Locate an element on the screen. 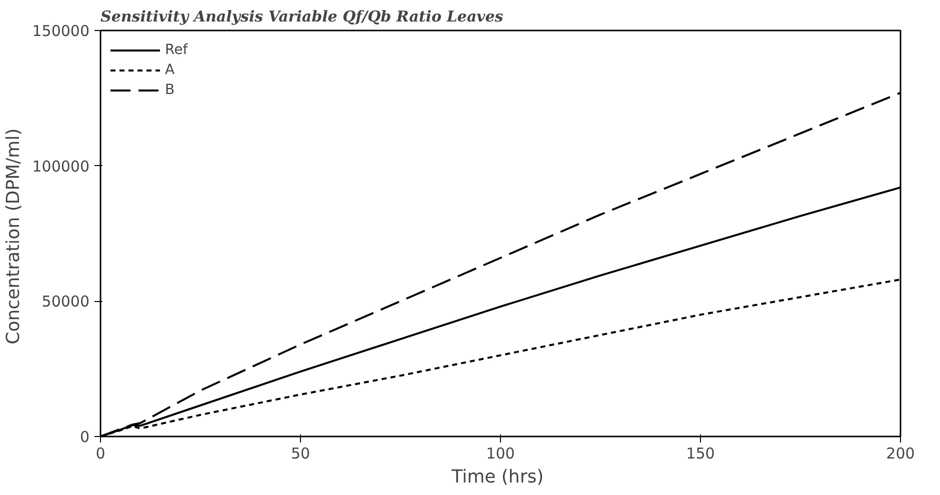  x-tick-label: 100 is located at coordinates (500, 453).